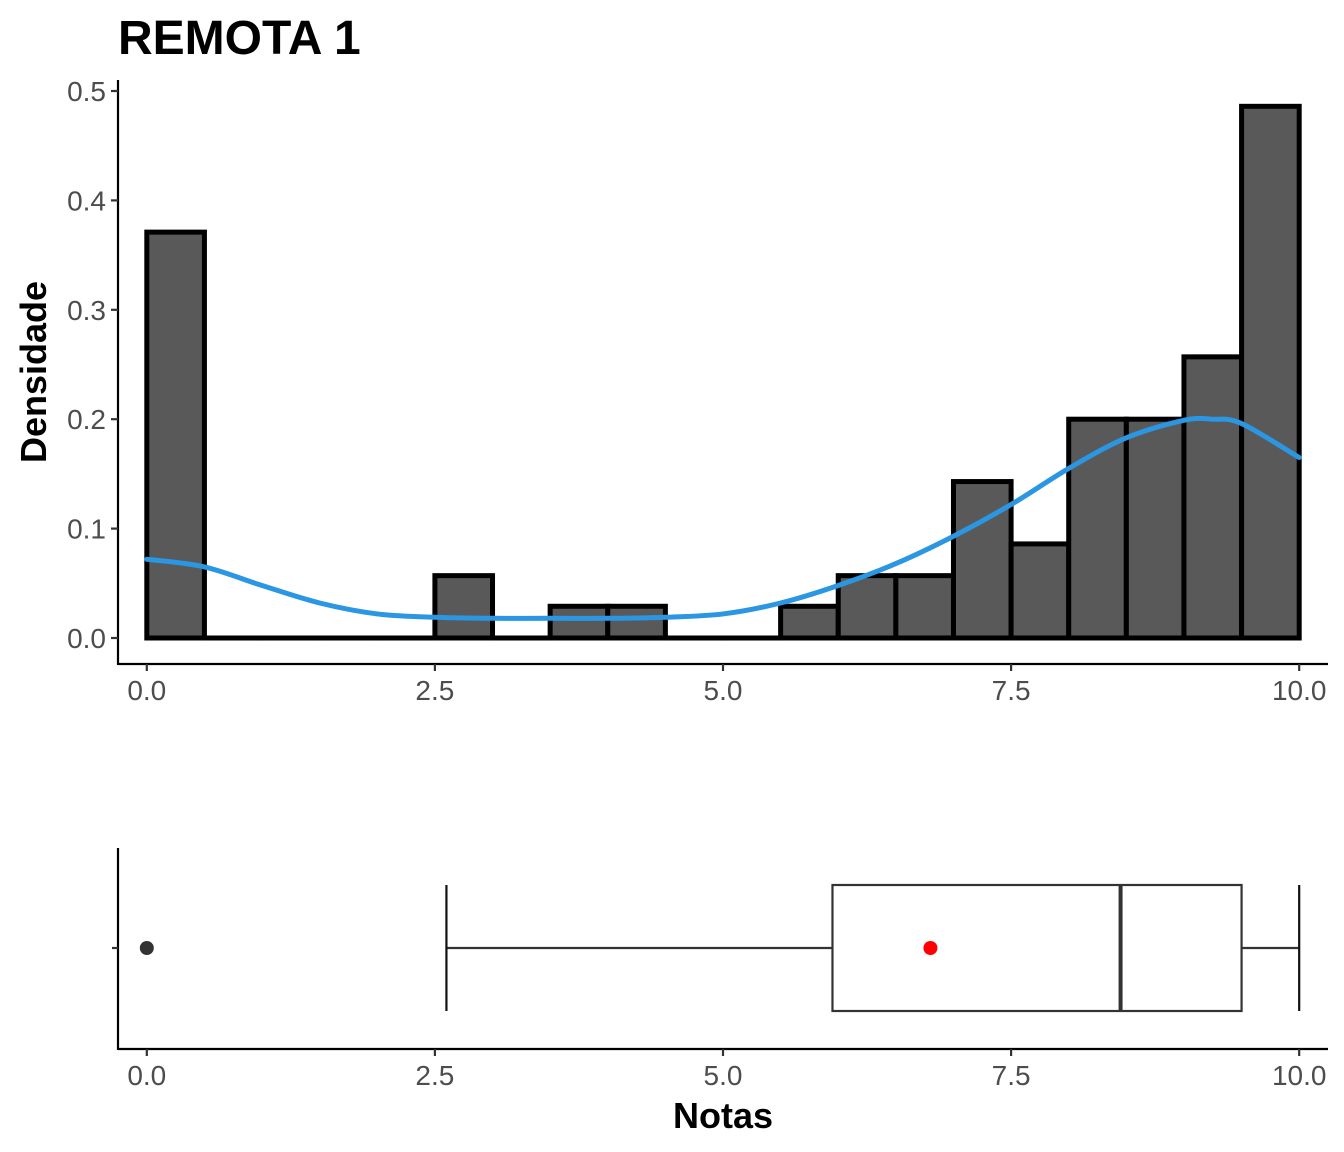 The height and width of the screenshot is (1152, 1344). I want to click on iqr-box, so click(1037, 948).